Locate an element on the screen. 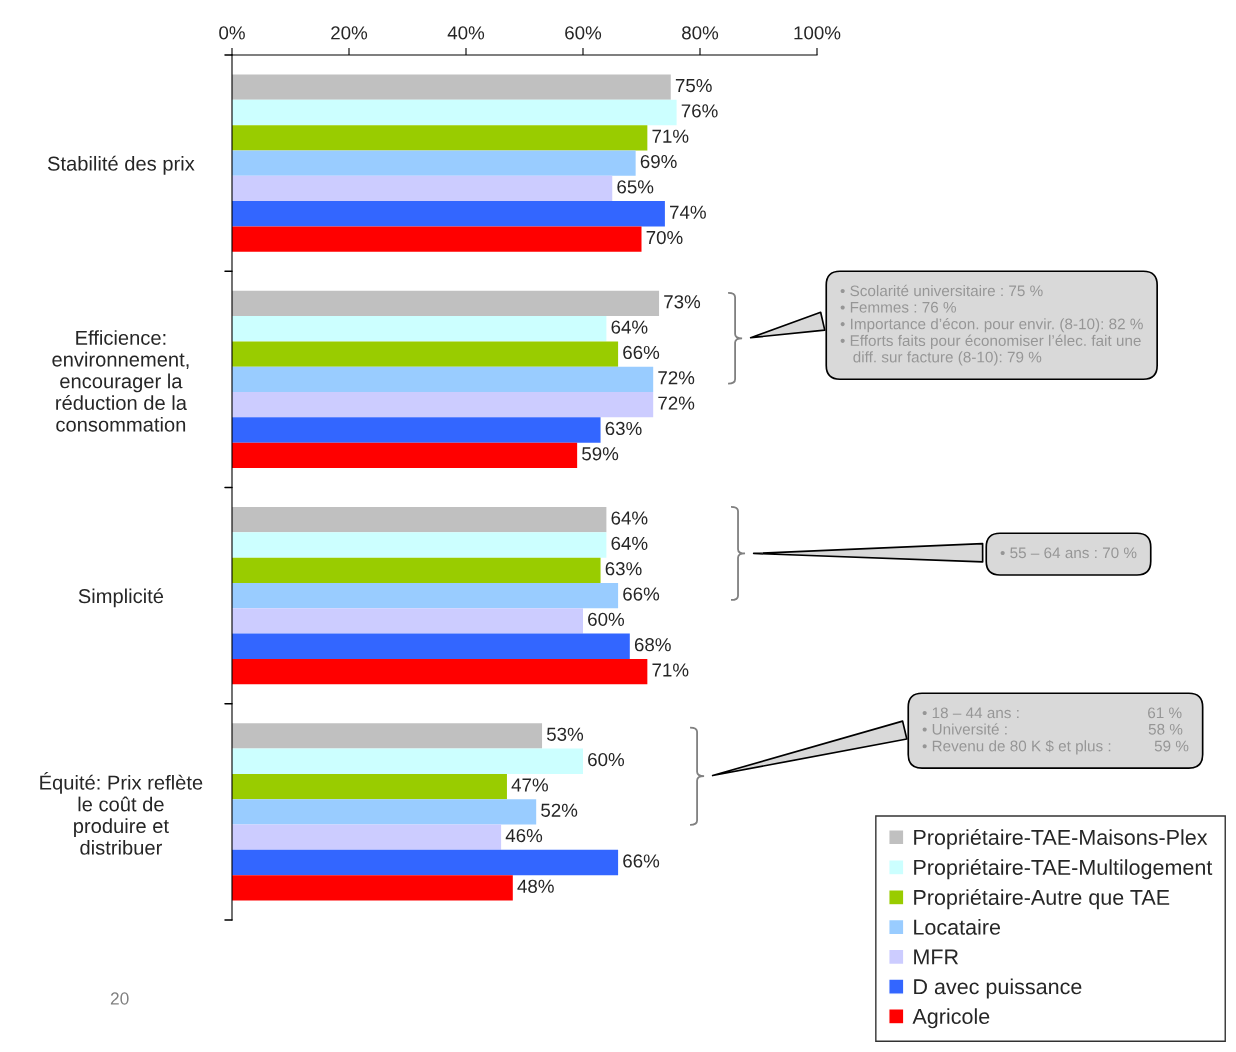  data-label: 53% is located at coordinates (565, 734).